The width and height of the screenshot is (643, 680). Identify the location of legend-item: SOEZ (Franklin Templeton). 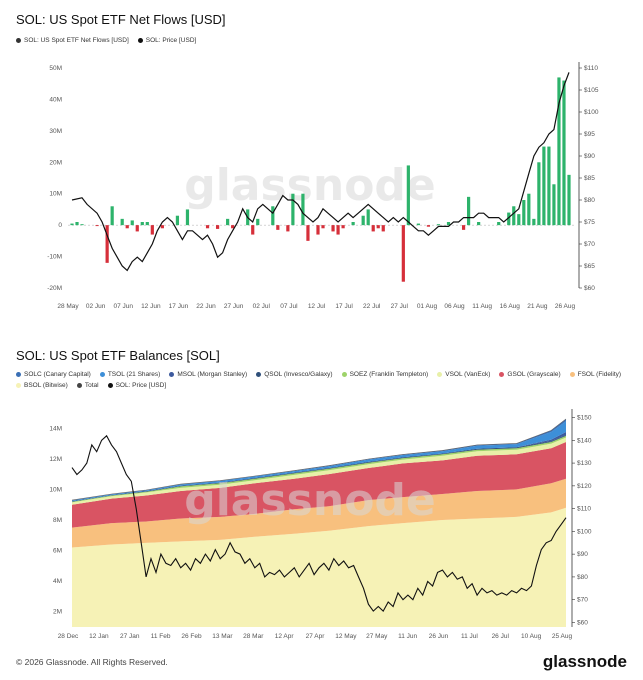
(384, 374).